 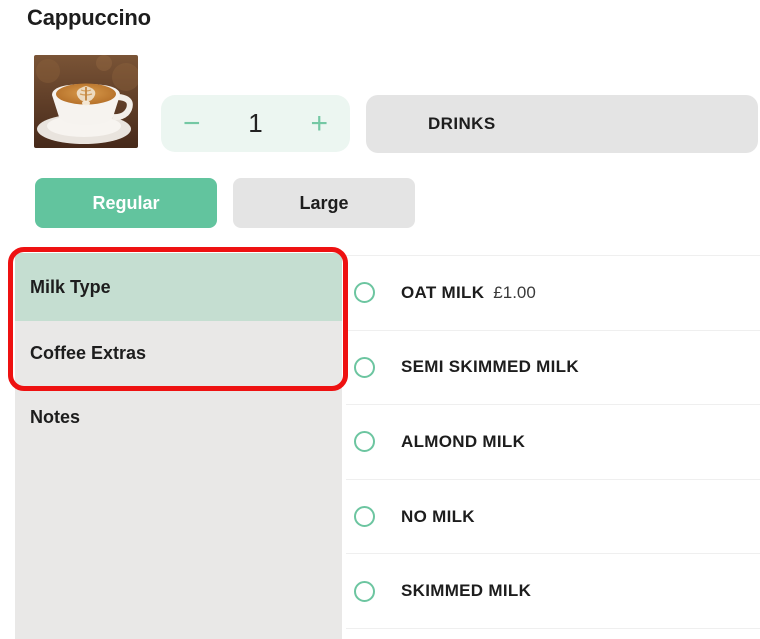 I want to click on option-label: ALMOND MILK, so click(x=463, y=441).